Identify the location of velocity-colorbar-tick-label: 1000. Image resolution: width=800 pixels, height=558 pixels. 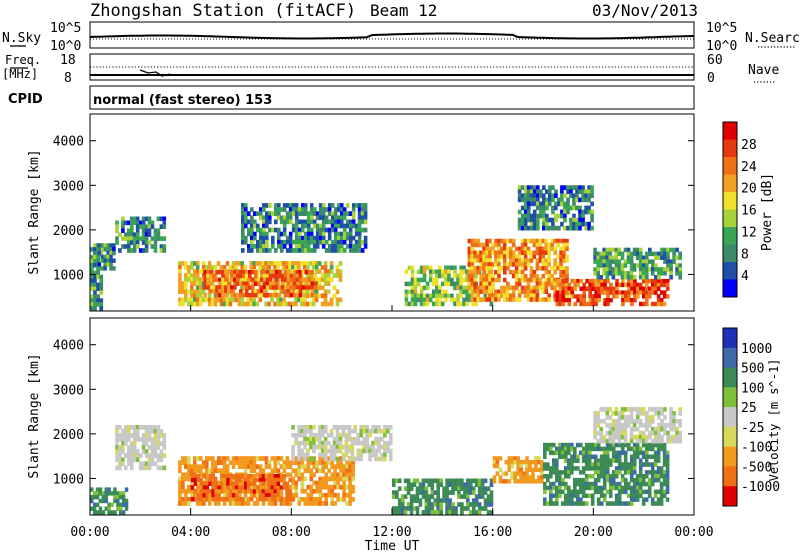
(756, 349).